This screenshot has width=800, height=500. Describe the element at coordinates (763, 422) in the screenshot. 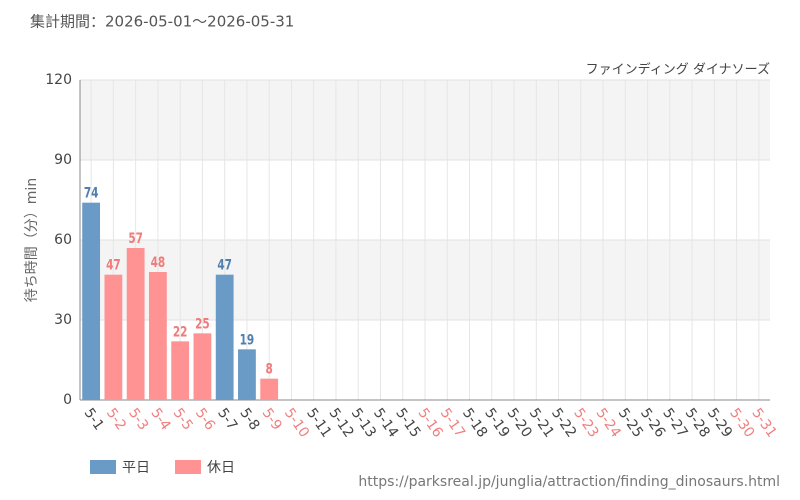

I see `x-tick-label: 5-31` at that location.